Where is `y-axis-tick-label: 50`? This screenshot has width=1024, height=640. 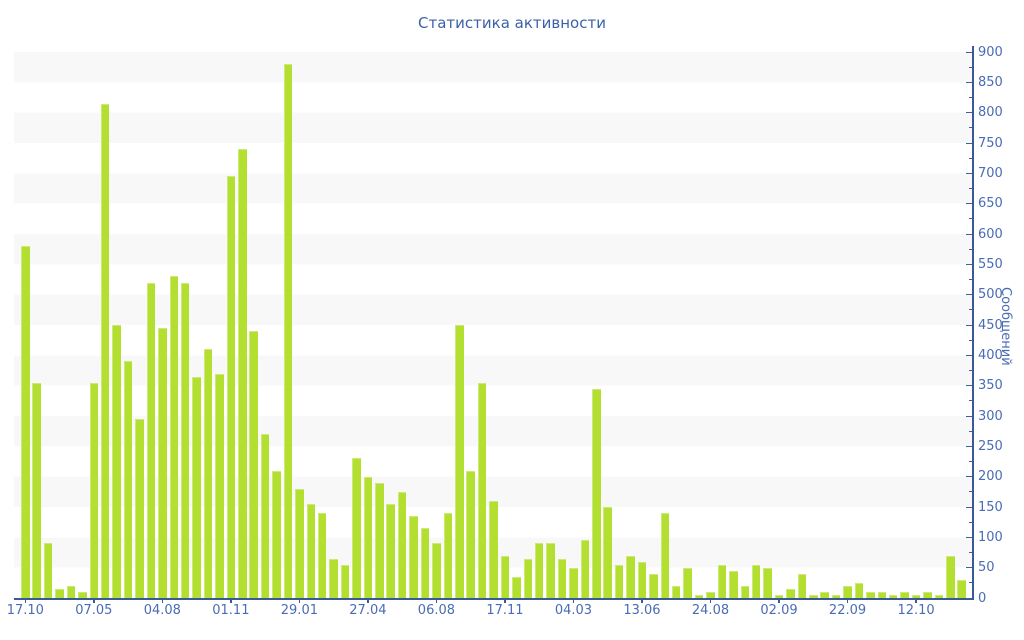 y-axis-tick-label: 50 is located at coordinates (986, 568).